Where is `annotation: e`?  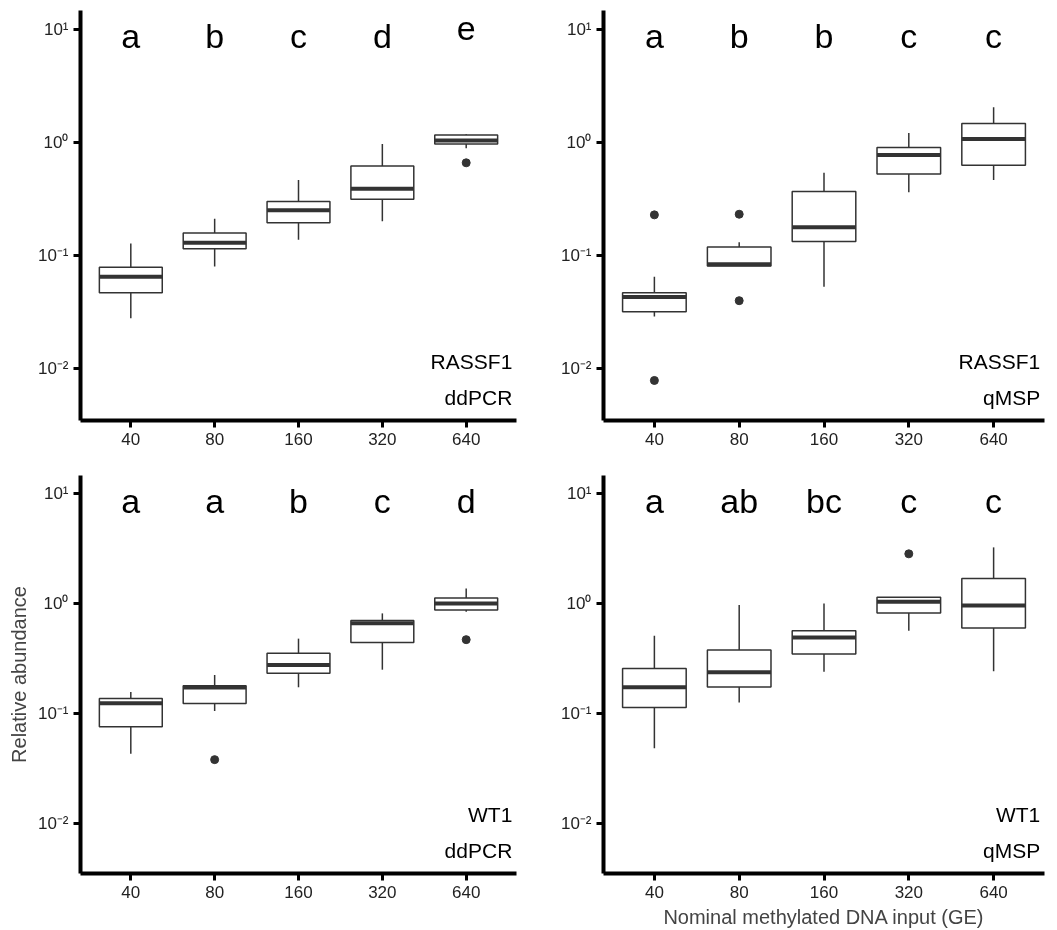 annotation: e is located at coordinates (466, 27).